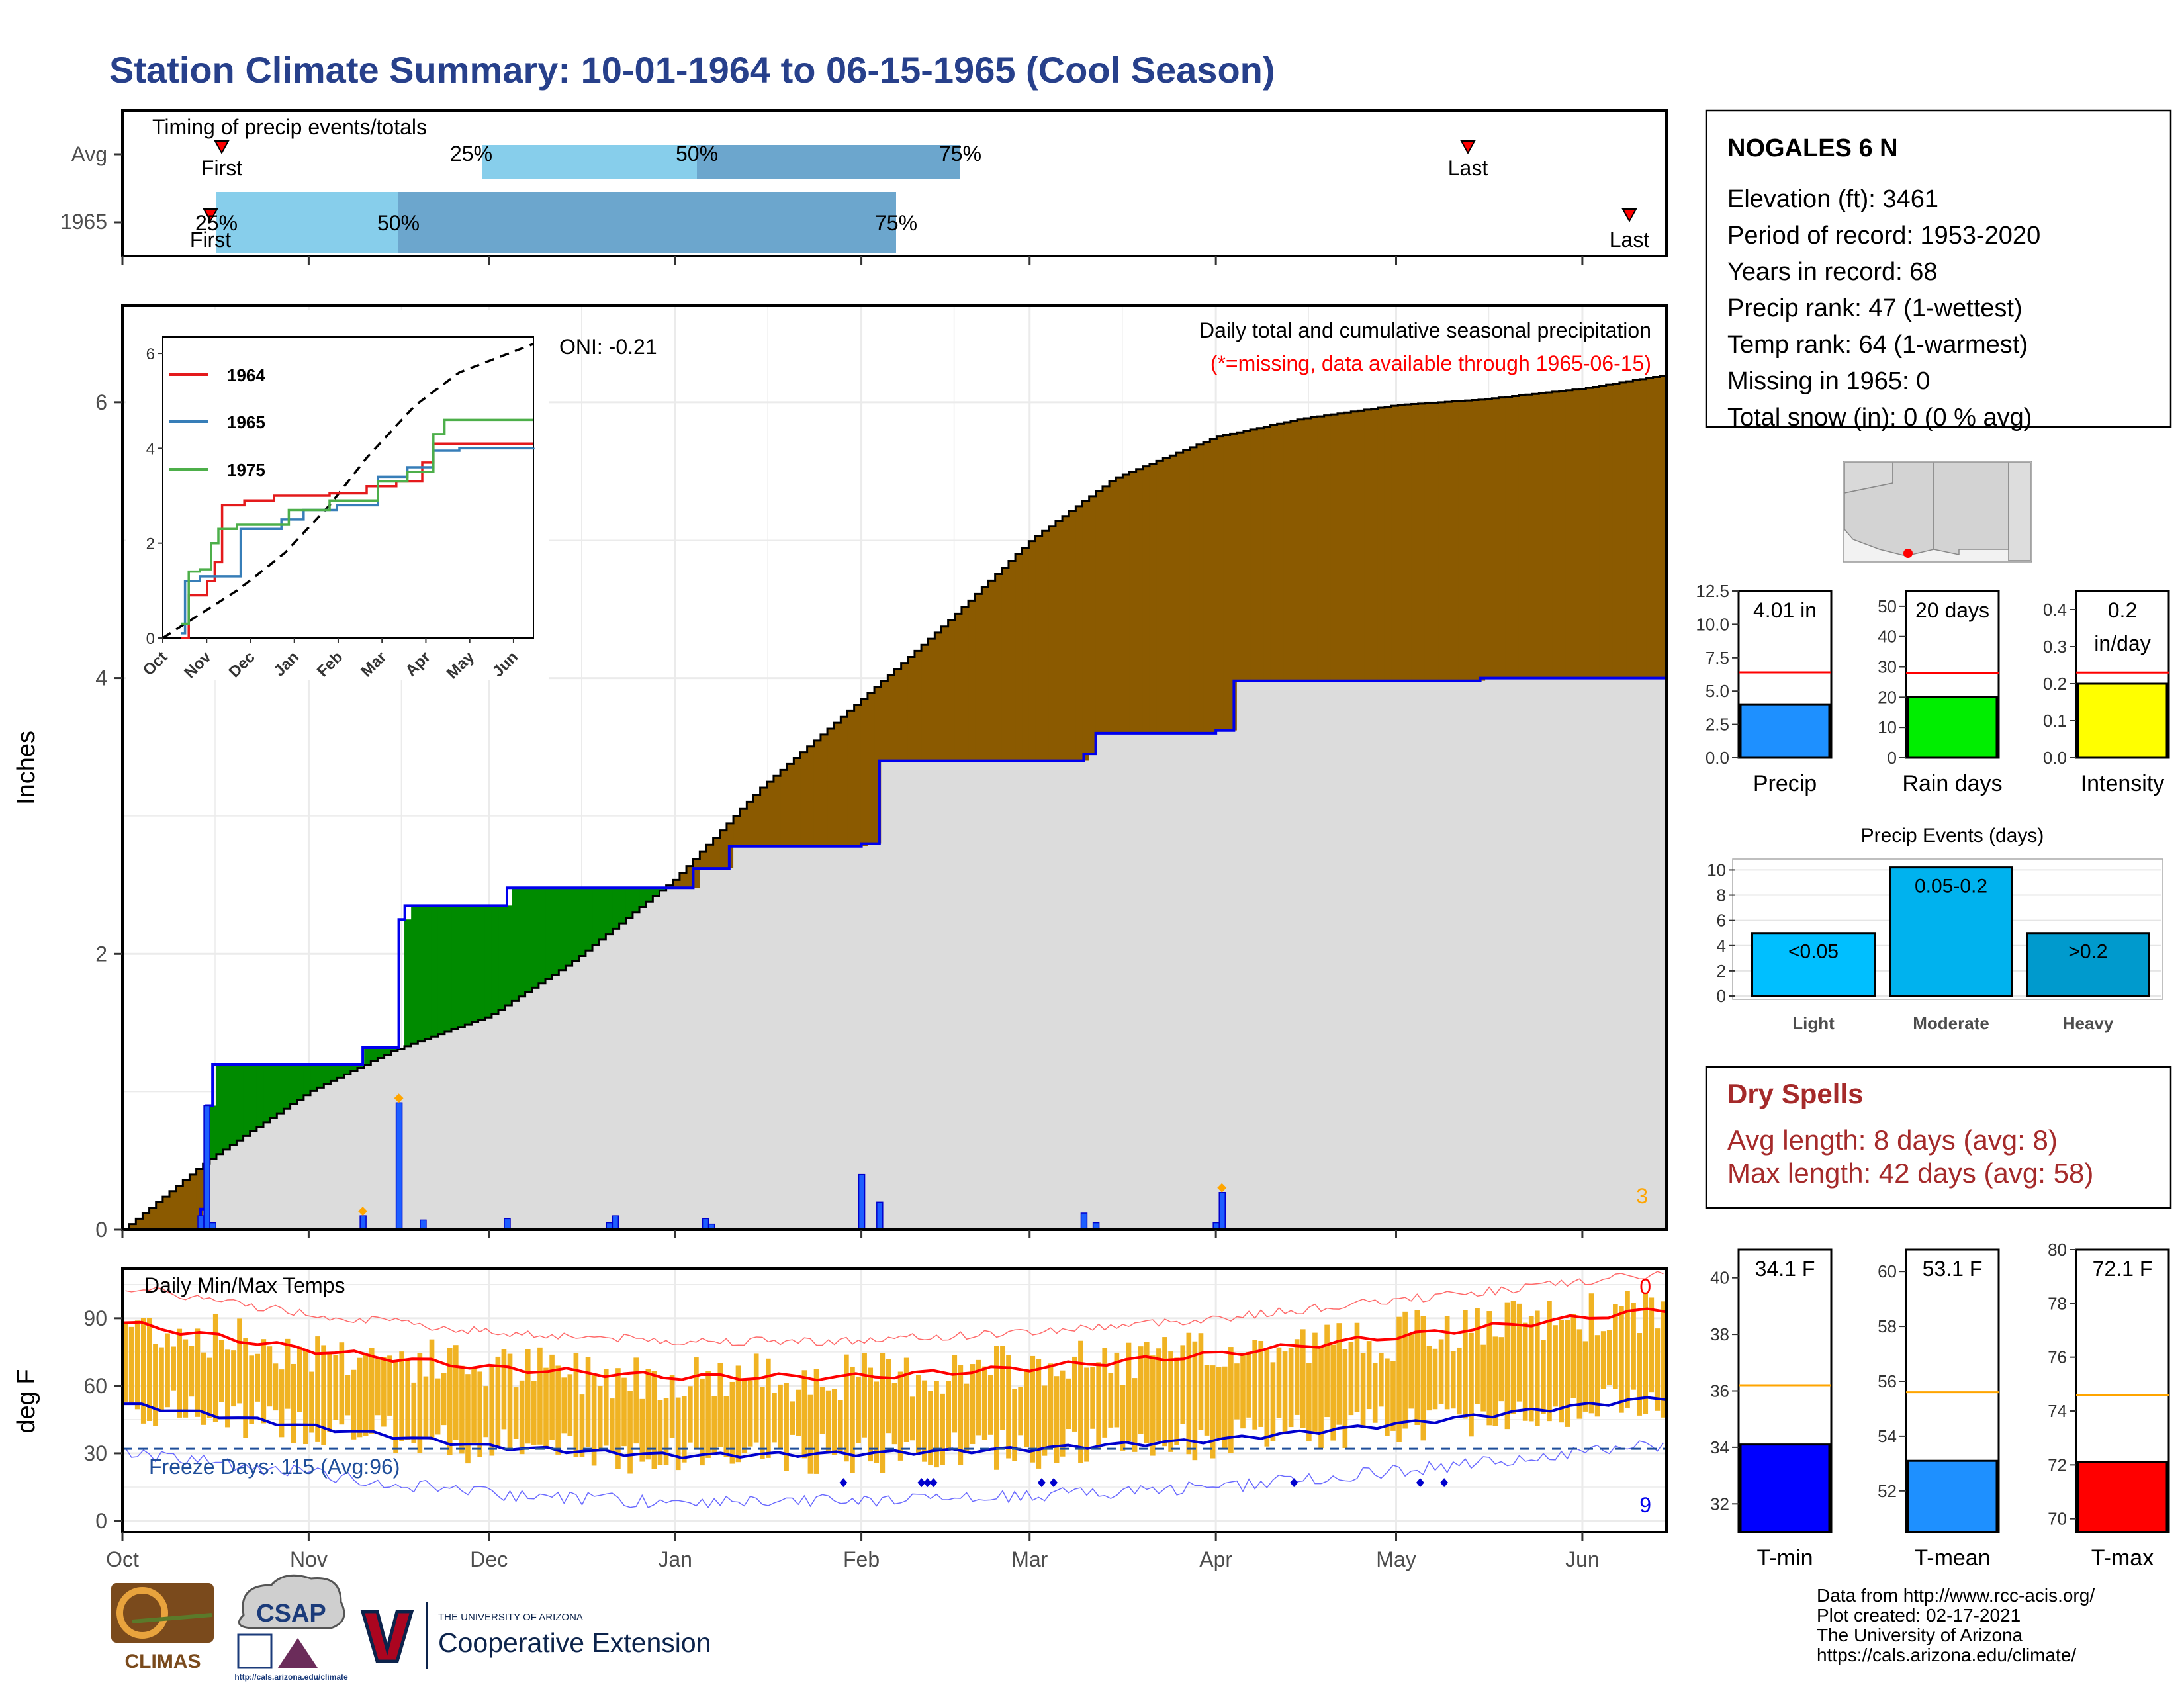 Image resolution: width=2184 pixels, height=1691 pixels. Describe the element at coordinates (122, 1559) in the screenshot. I see `temp-xtick-label: Oct` at that location.